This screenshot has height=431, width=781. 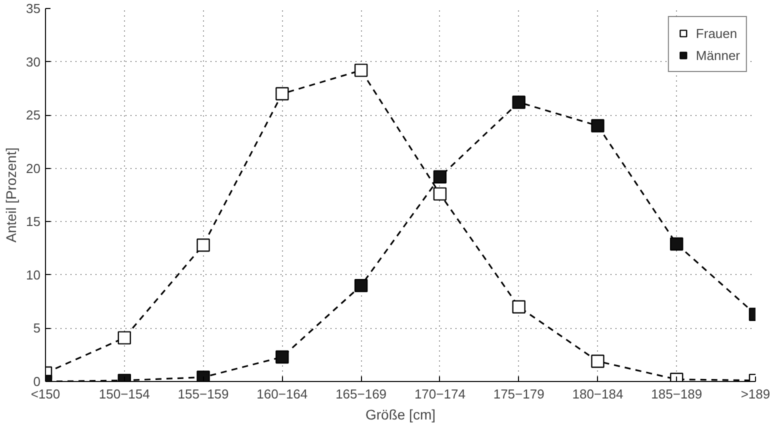 I want to click on y-tick-label: 35, so click(x=33, y=8).